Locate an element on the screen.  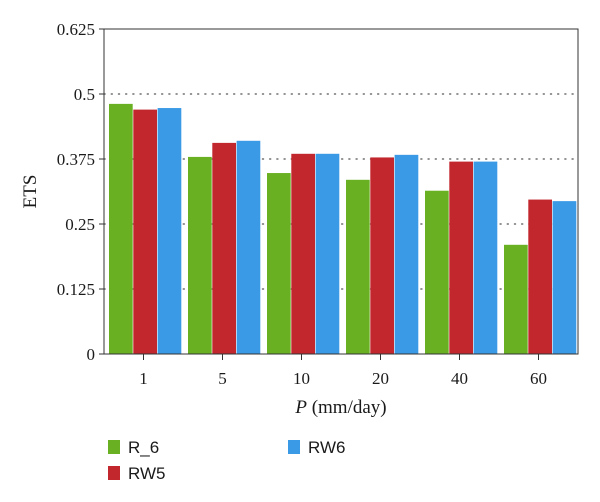
y-tick-label: 0.5 is located at coordinates (84, 94).